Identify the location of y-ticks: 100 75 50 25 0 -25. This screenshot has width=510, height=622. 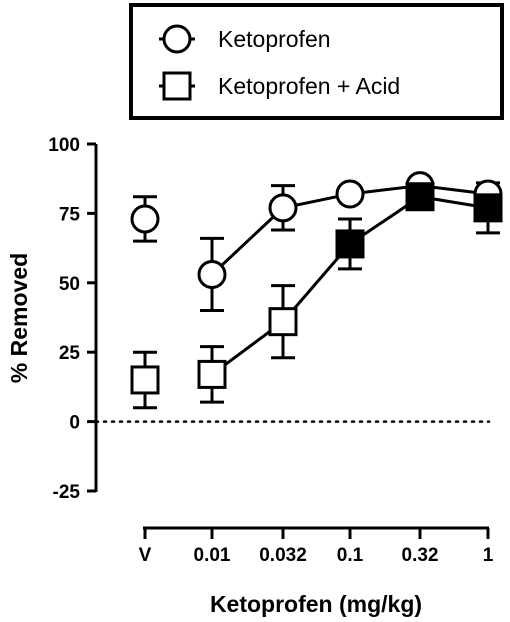
(72, 319).